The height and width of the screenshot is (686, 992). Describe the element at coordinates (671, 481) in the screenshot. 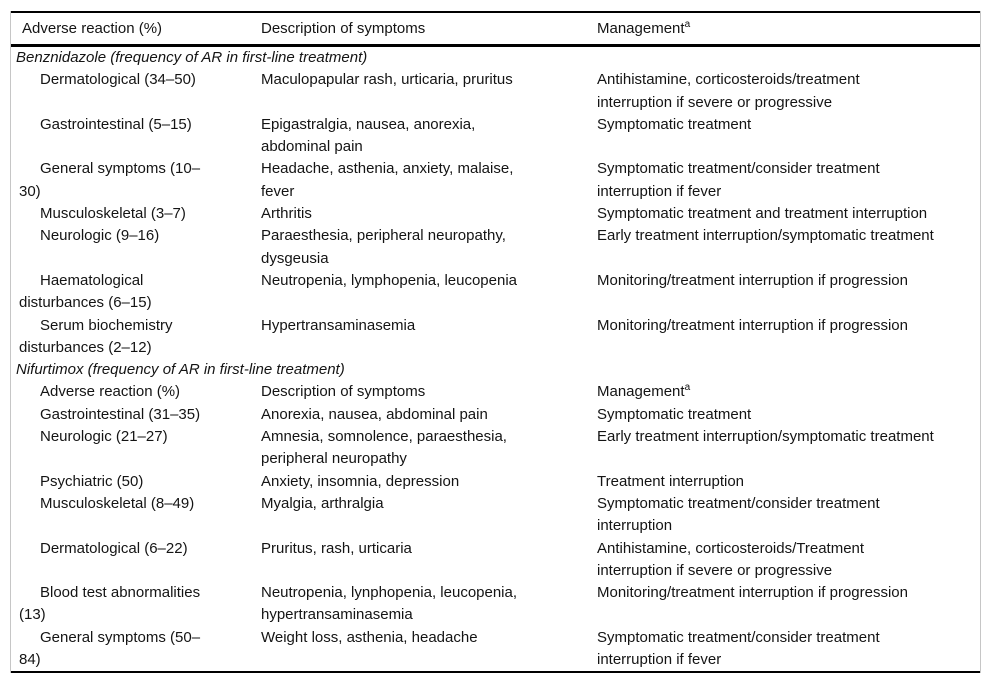

I see `management-cell: Treatment interruption` at that location.